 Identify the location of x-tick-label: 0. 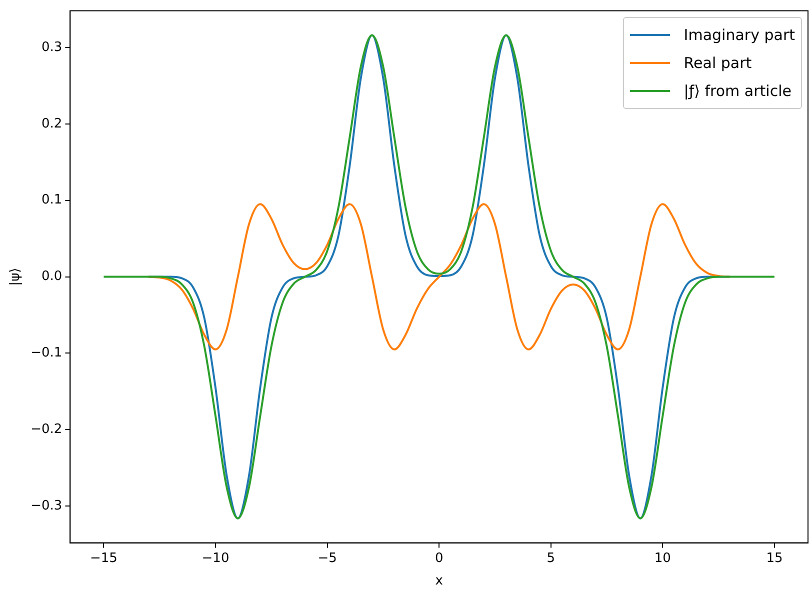
(439, 558).